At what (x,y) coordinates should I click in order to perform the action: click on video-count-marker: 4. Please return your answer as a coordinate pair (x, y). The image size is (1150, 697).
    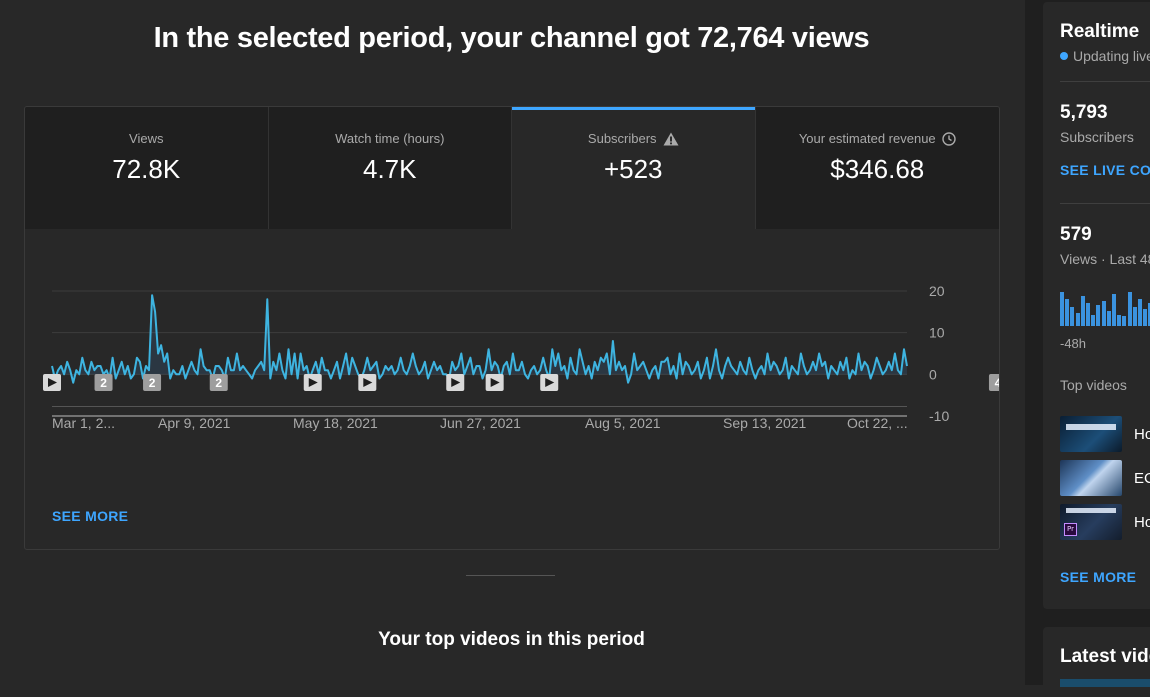
    Looking at the image, I should click on (993, 382).